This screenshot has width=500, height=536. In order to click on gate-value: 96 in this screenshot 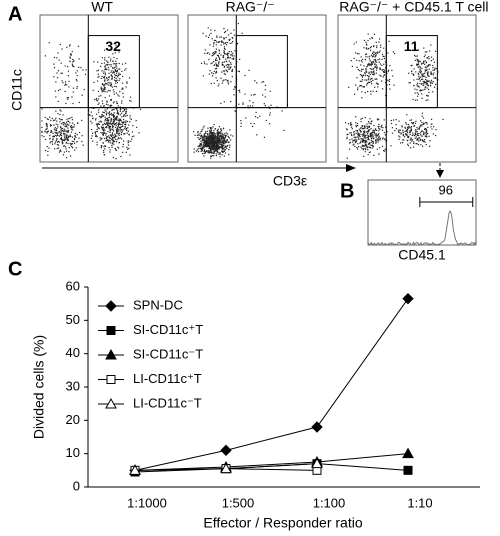, I will do `click(446, 189)`.